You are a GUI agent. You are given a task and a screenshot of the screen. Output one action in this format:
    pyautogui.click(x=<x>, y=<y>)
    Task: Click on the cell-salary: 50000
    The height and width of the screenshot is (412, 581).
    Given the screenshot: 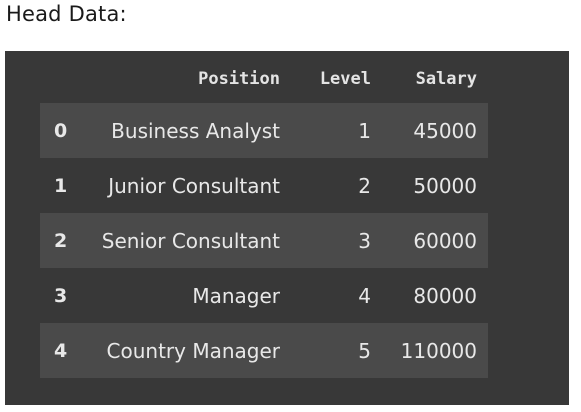 What is the action you would take?
    pyautogui.click(x=433, y=185)
    